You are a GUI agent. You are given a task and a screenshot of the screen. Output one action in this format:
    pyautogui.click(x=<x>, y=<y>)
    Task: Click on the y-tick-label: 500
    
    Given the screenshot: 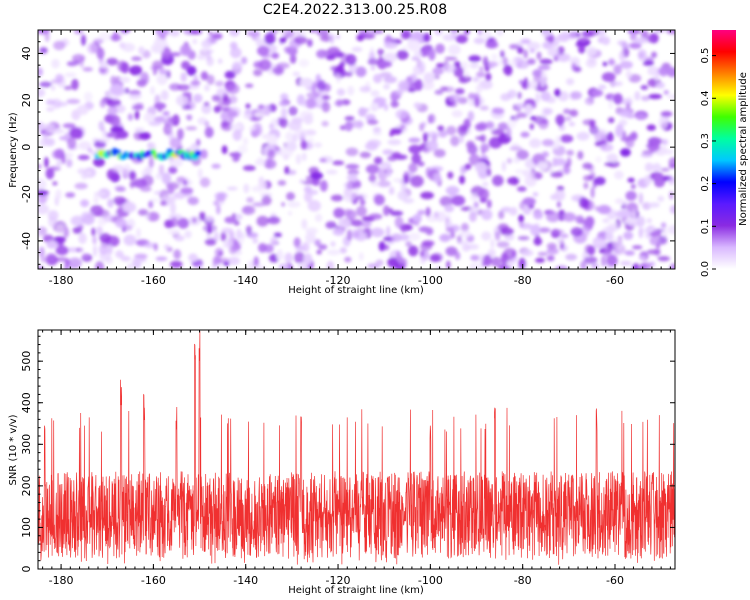 What is the action you would take?
    pyautogui.click(x=26, y=361)
    